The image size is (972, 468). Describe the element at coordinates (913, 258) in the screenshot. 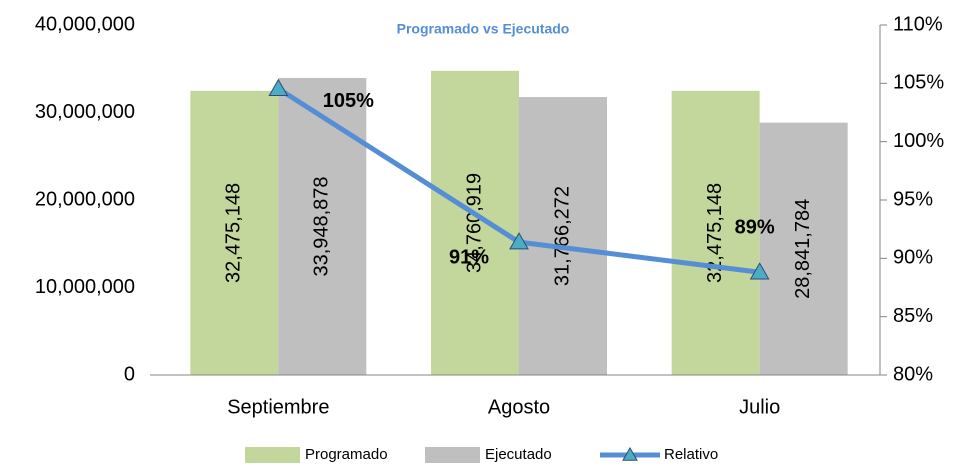

I see `y2-tick-label: 90%` at that location.